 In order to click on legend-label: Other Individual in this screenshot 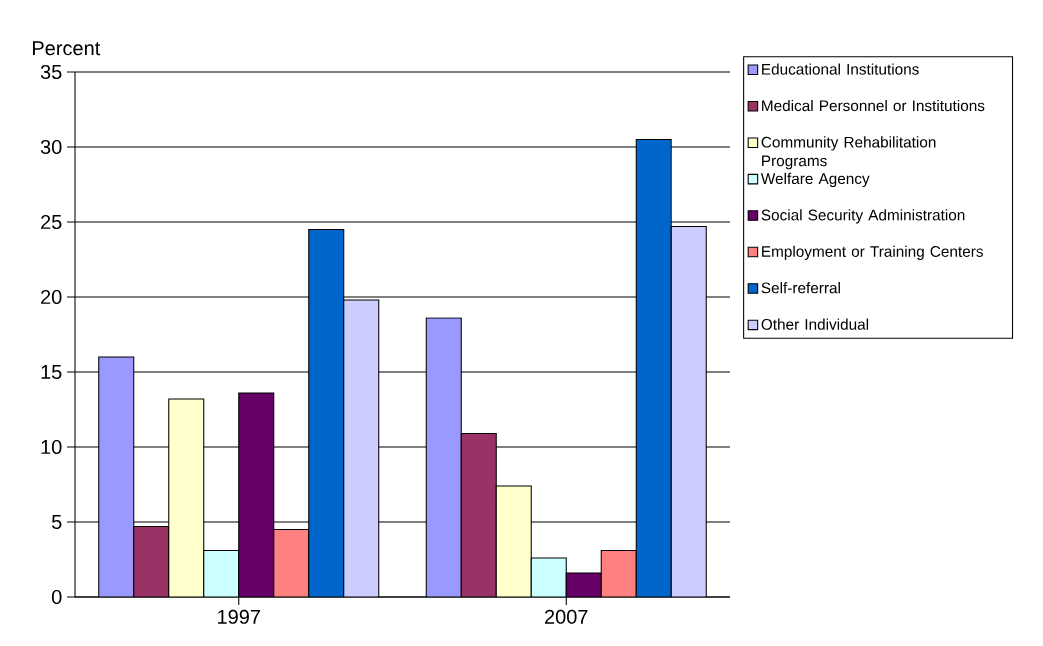, I will do `click(815, 324)`.